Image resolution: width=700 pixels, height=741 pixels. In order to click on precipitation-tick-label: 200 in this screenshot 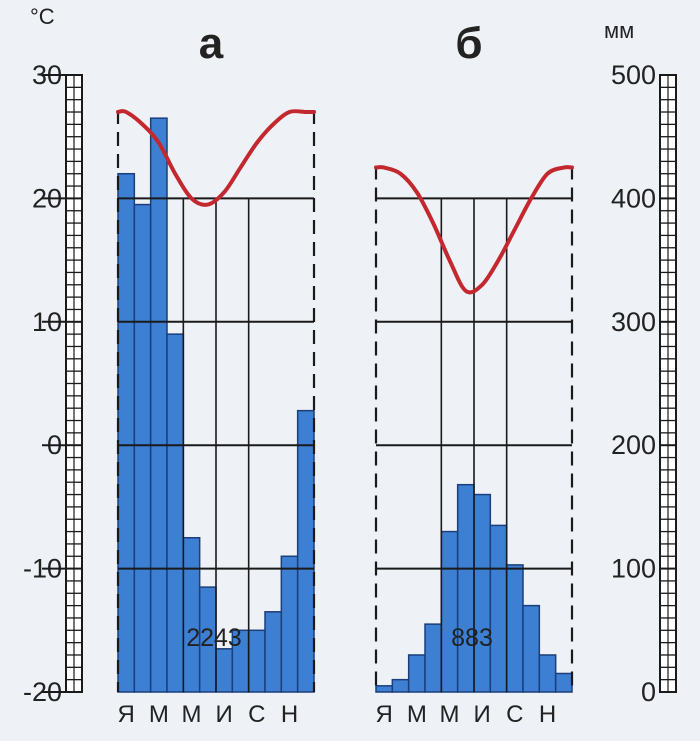, I will do `click(633, 445)`.